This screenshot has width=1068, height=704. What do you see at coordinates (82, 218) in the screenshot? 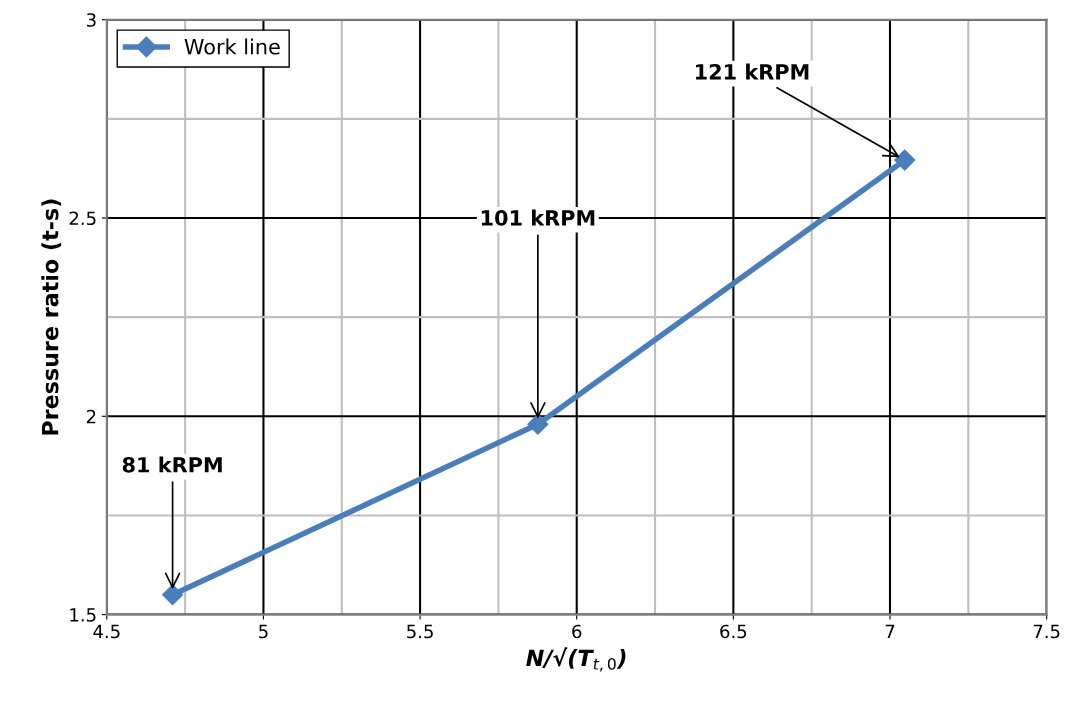
I see `y-tick-label: 2.5` at bounding box center [82, 218].